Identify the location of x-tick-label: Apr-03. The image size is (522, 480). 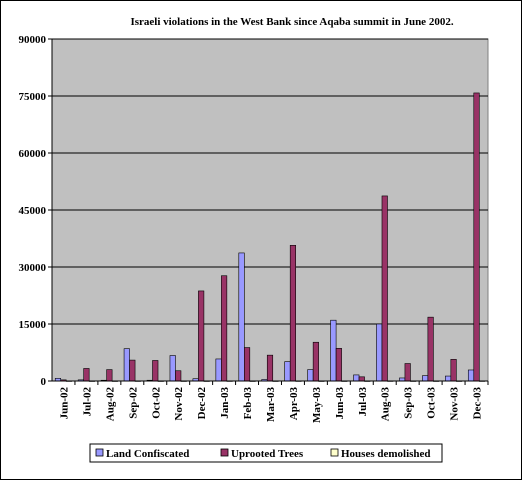
(294, 404).